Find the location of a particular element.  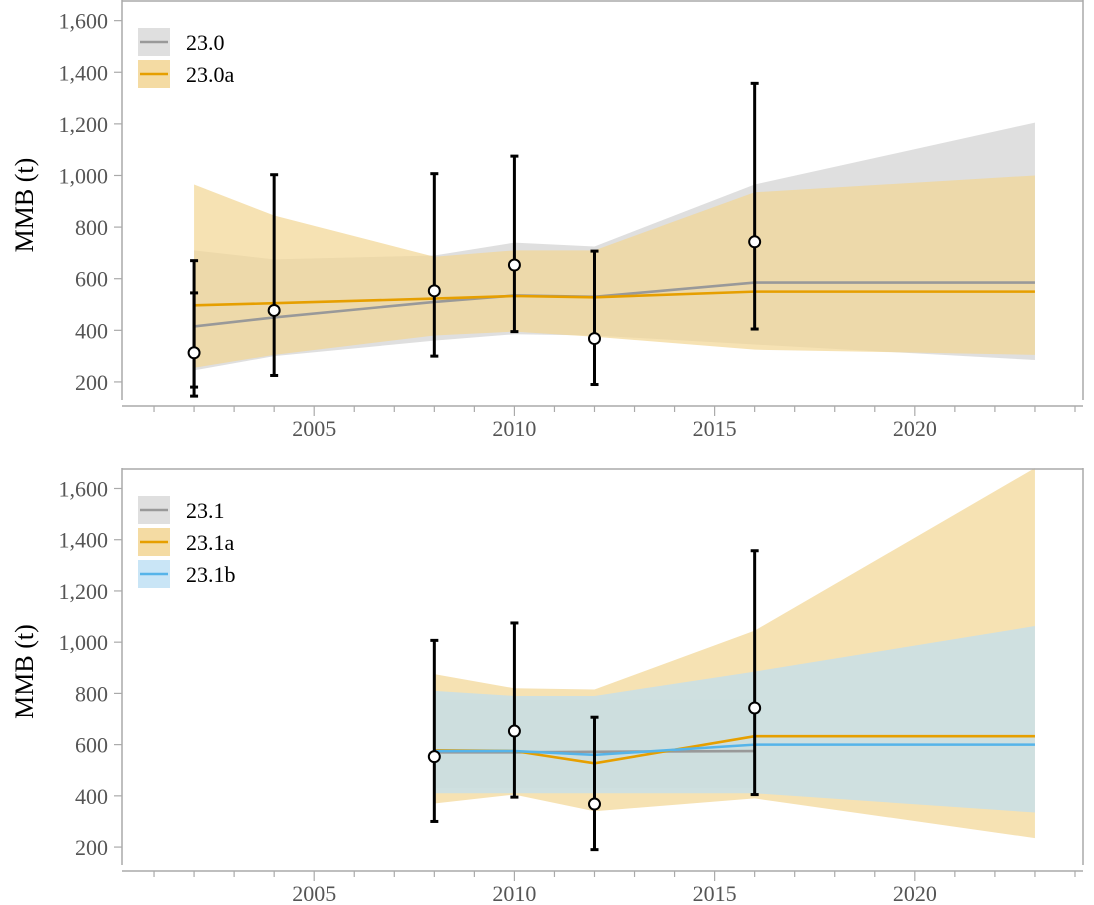

legend-label: 23.0a is located at coordinates (210, 74).